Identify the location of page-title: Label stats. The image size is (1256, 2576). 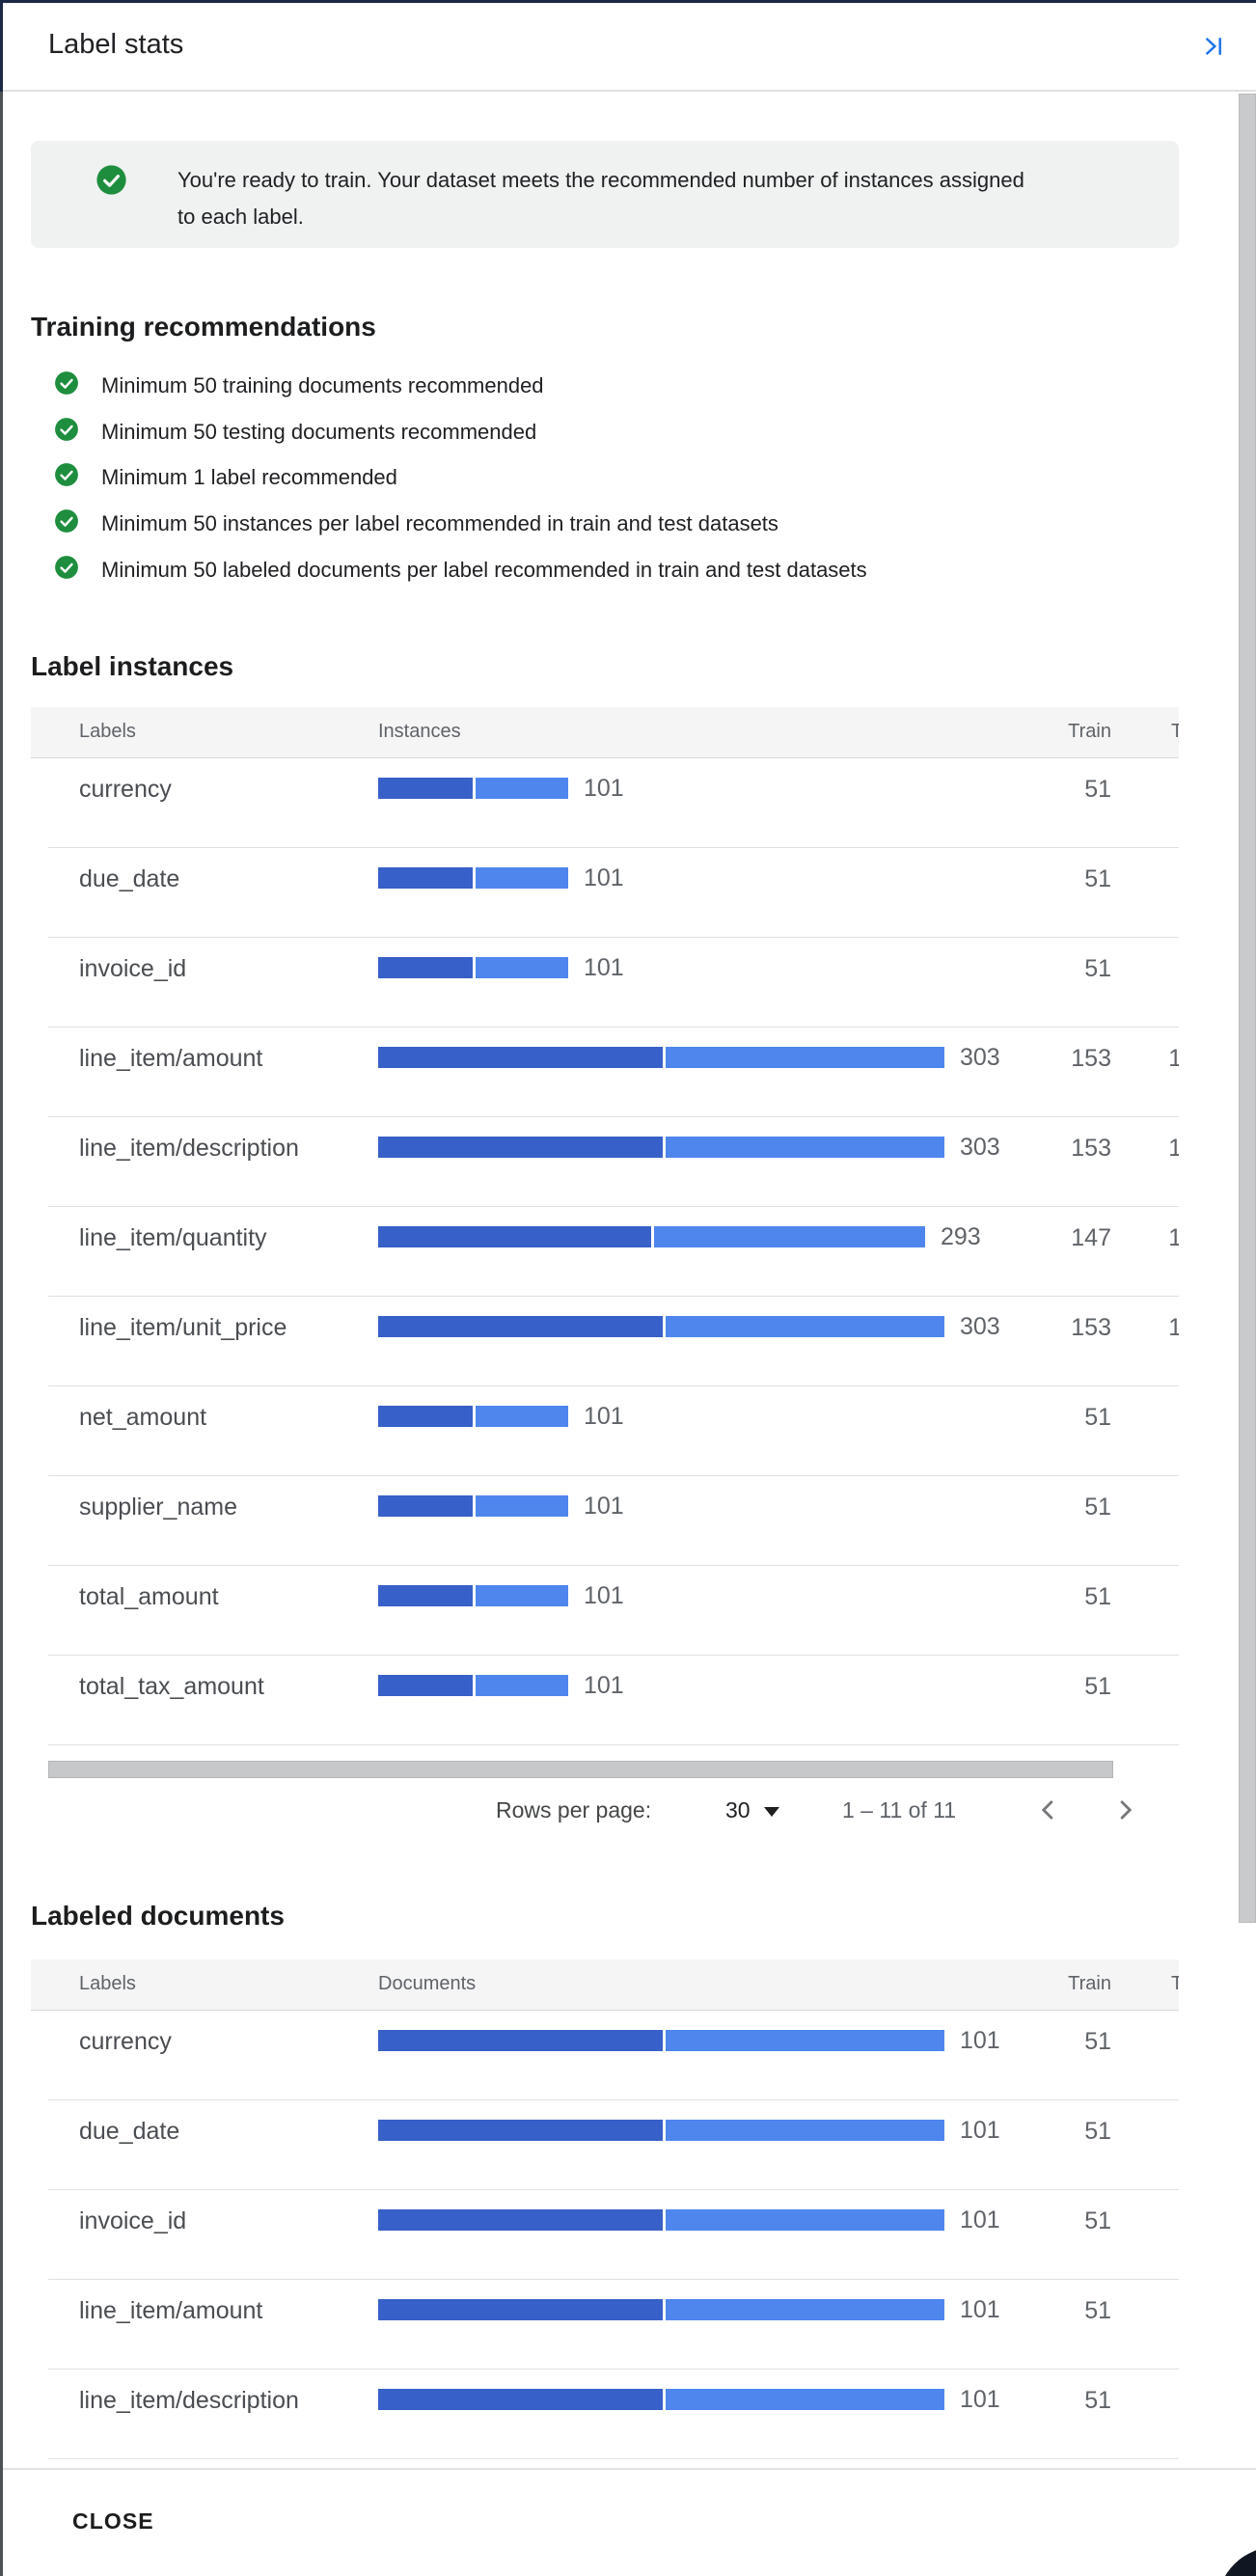
(116, 44).